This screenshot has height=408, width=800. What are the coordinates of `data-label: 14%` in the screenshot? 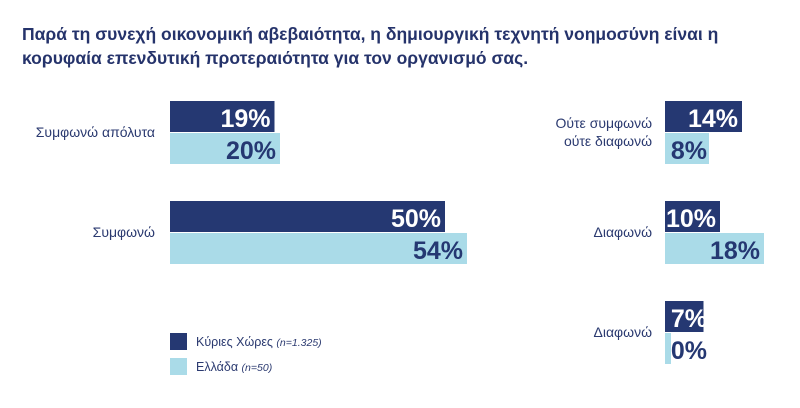 It's located at (713, 119).